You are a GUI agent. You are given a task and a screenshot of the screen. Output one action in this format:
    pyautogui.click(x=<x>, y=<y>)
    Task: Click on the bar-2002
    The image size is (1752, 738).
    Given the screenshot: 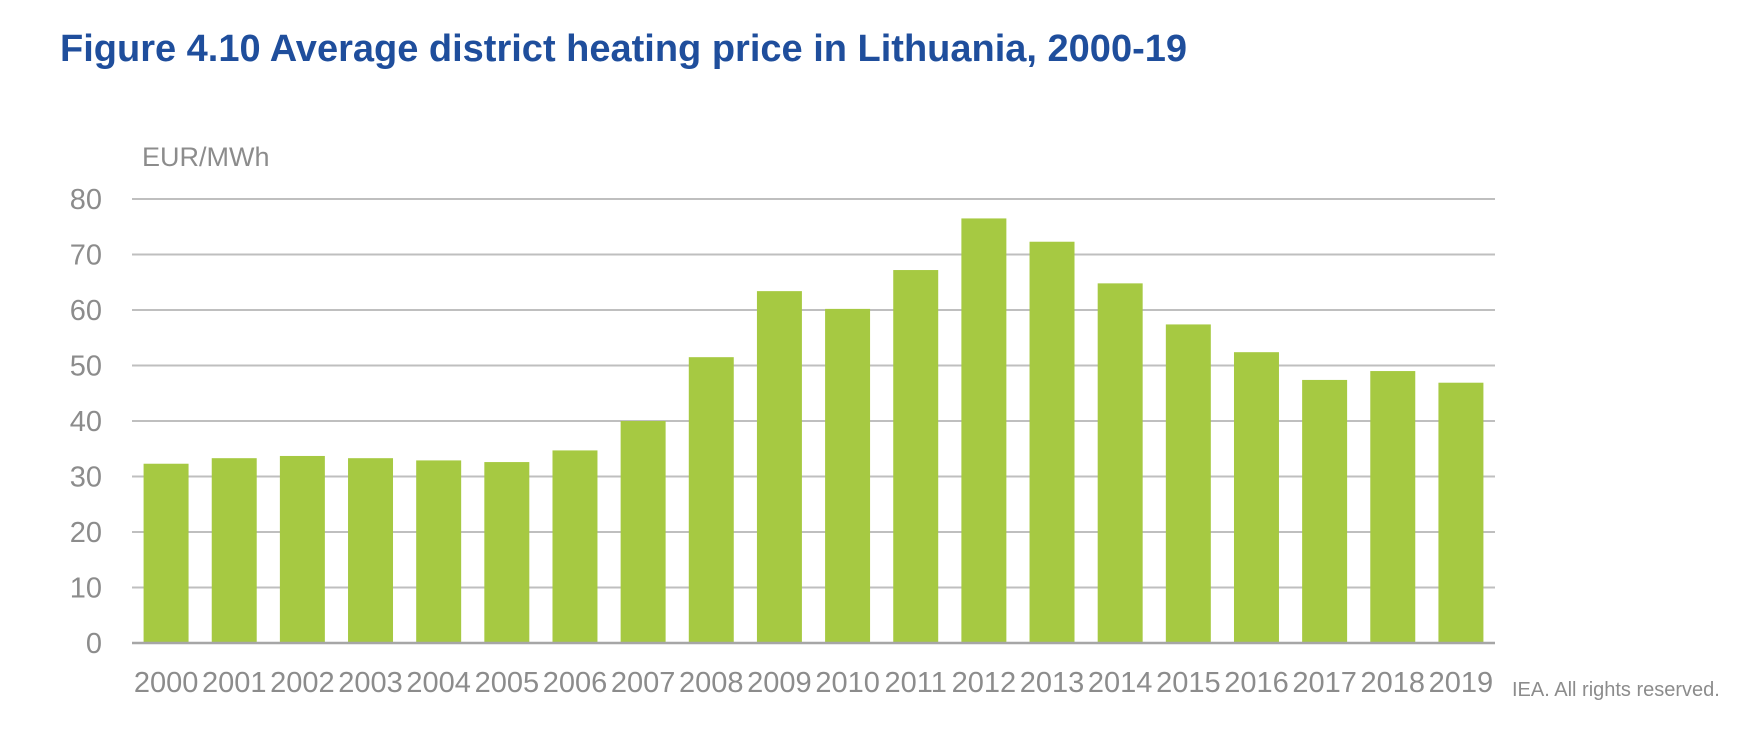 What is the action you would take?
    pyautogui.click(x=302, y=549)
    